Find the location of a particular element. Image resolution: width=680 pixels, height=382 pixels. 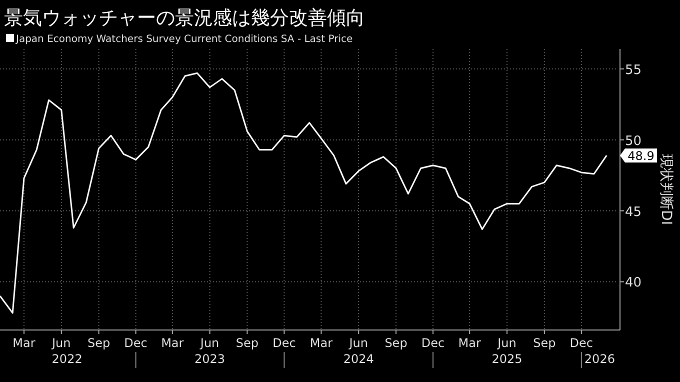

y-tick-label: 40 is located at coordinates (633, 283).